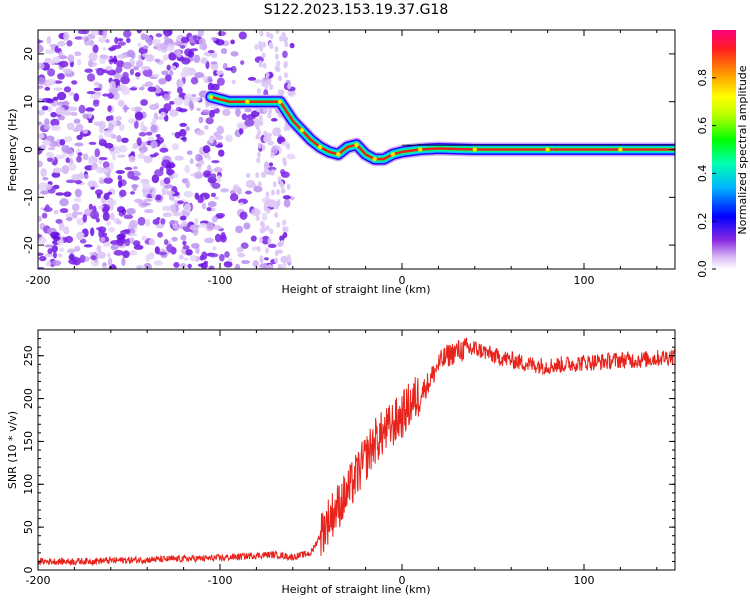 The width and height of the screenshot is (750, 600). Describe the element at coordinates (28, 54) in the screenshot. I see `y-tick-label: 20` at that location.